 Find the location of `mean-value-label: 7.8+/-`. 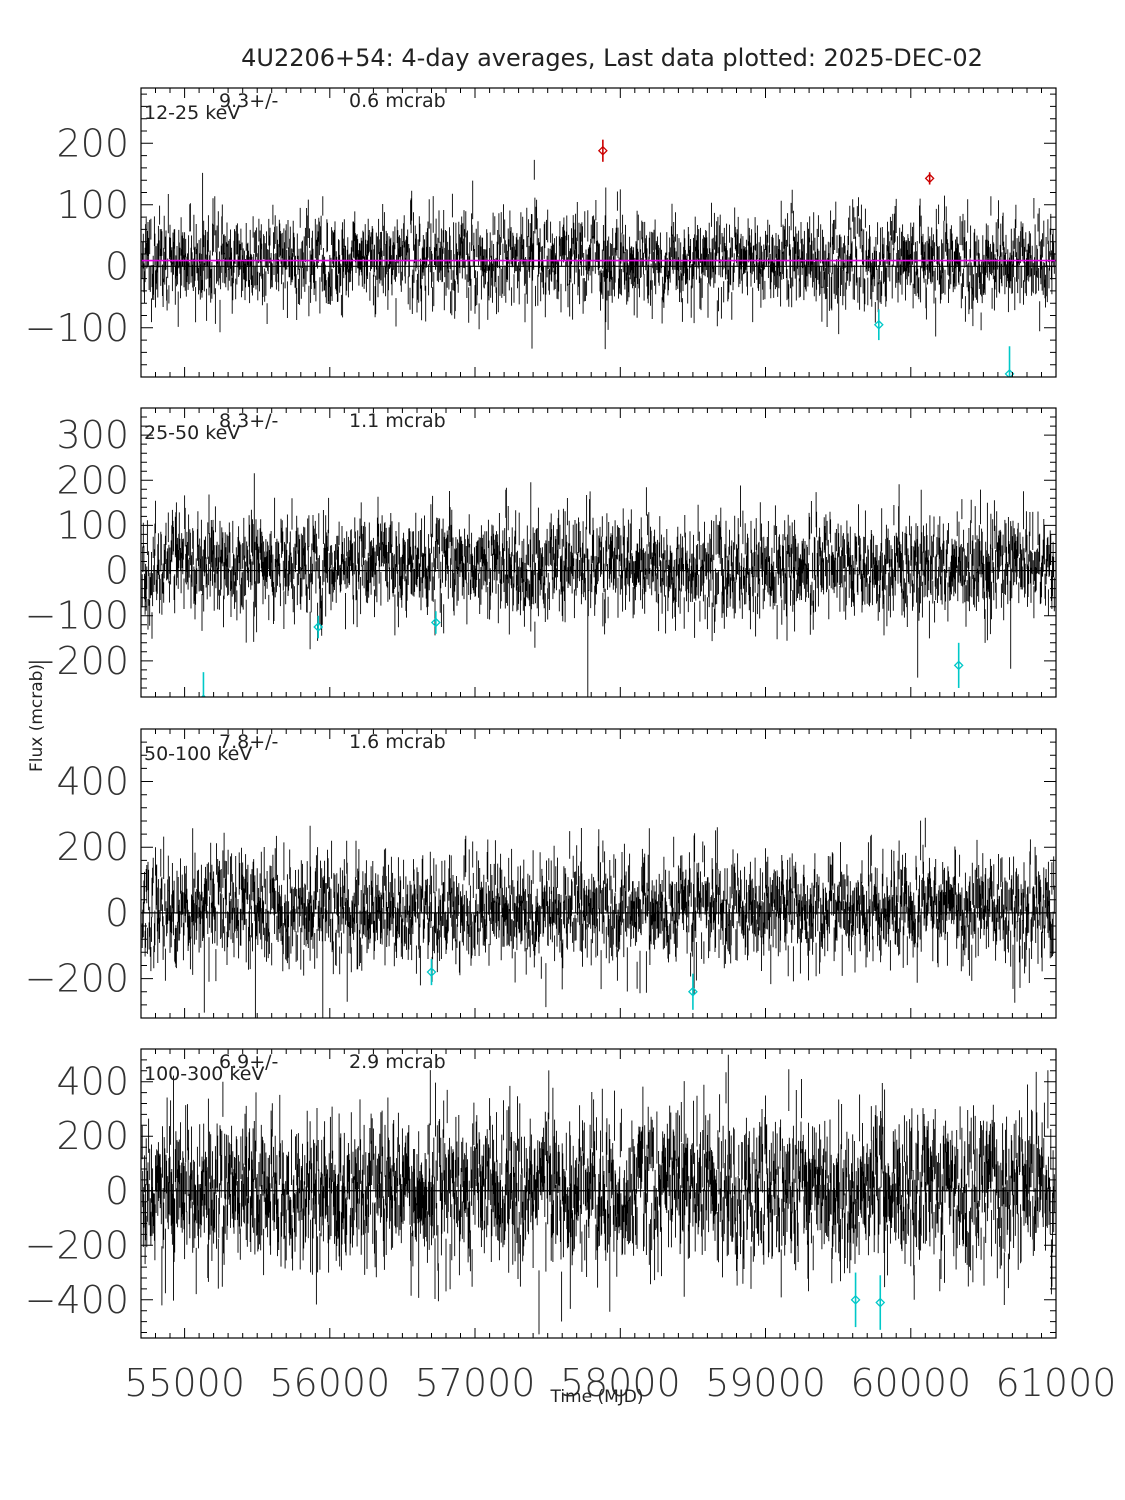

mean-value-label: 7.8+/- is located at coordinates (248, 742).